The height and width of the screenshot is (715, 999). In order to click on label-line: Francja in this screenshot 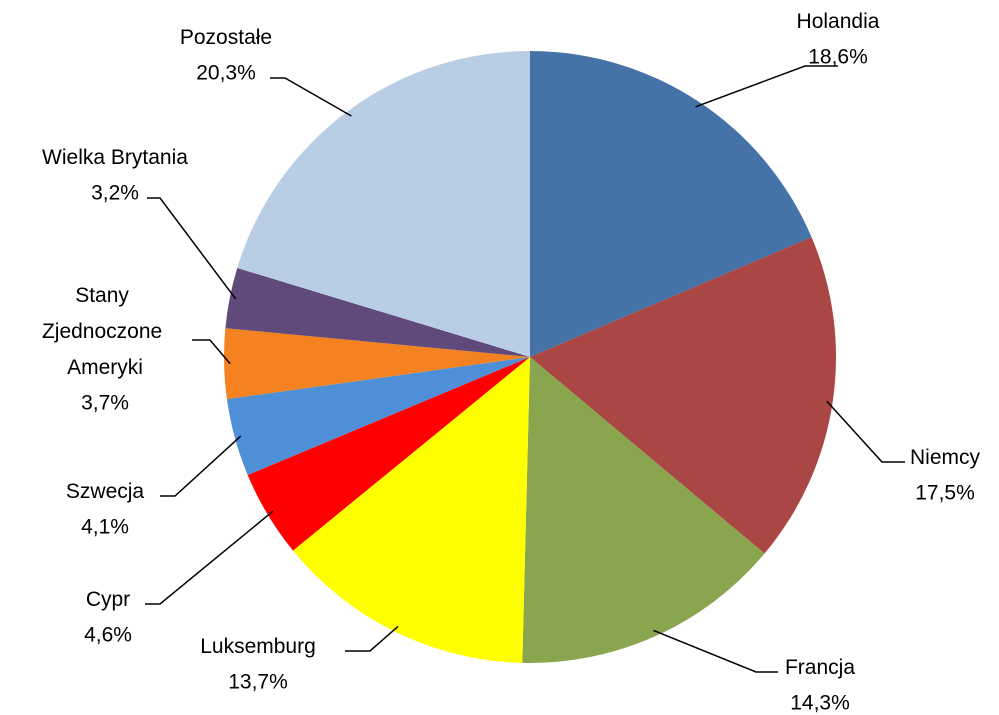, I will do `click(820, 667)`.